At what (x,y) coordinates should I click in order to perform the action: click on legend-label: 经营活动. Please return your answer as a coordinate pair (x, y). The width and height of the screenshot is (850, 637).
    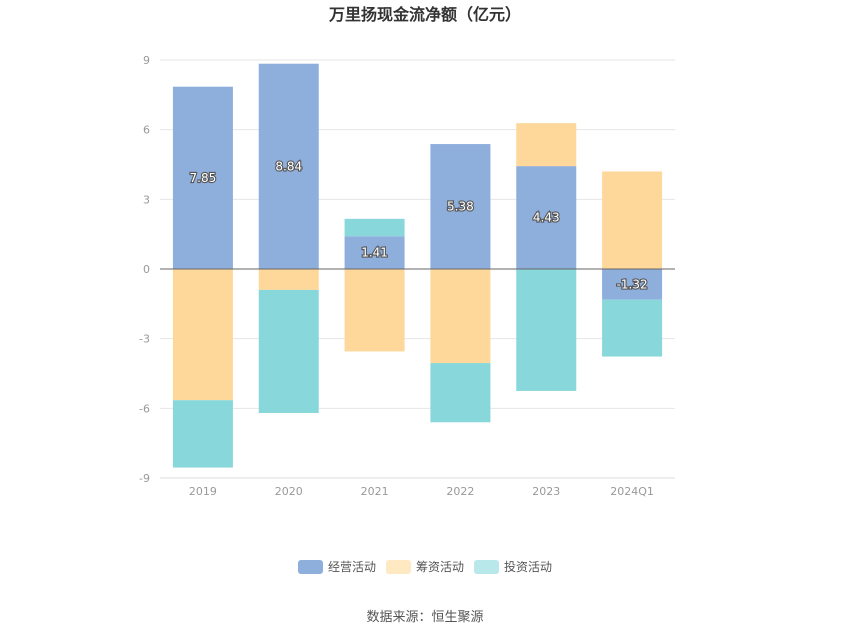
    Looking at the image, I should click on (352, 567).